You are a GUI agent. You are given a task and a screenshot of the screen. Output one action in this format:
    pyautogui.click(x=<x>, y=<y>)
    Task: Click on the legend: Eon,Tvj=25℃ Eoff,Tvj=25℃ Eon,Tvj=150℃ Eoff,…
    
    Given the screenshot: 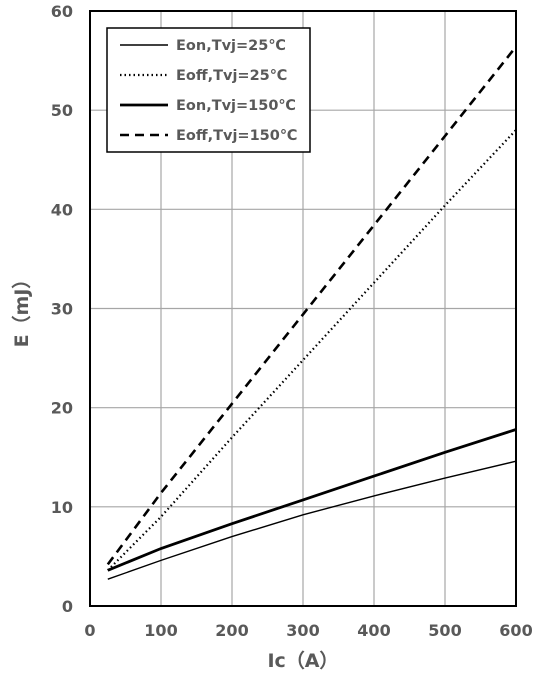 What is the action you would take?
    pyautogui.click(x=208, y=90)
    